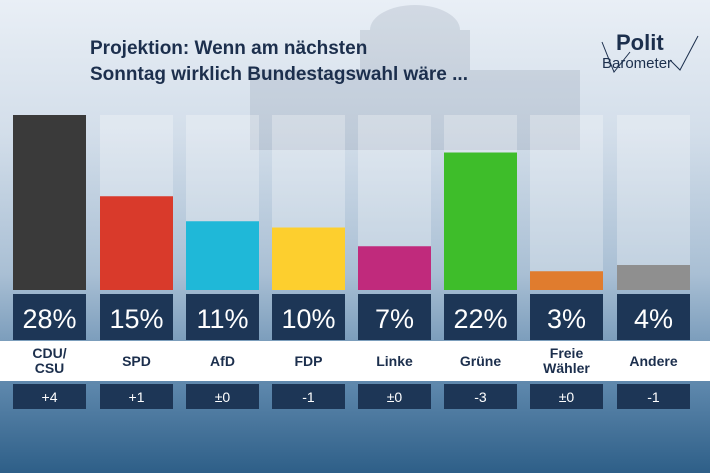  I want to click on value-box-gr-ne, so click(480, 317).